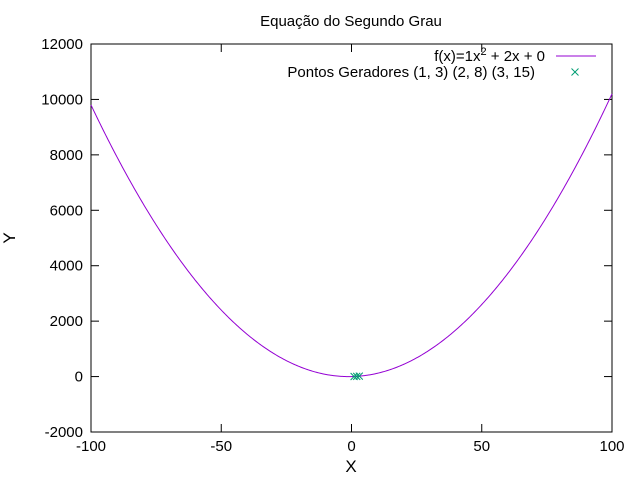 This screenshot has height=480, width=640. Describe the element at coordinates (411, 72) in the screenshot. I see `legend-label-points: Pontos Geradores (1, 3) (2, 8) (3, 15)` at that location.